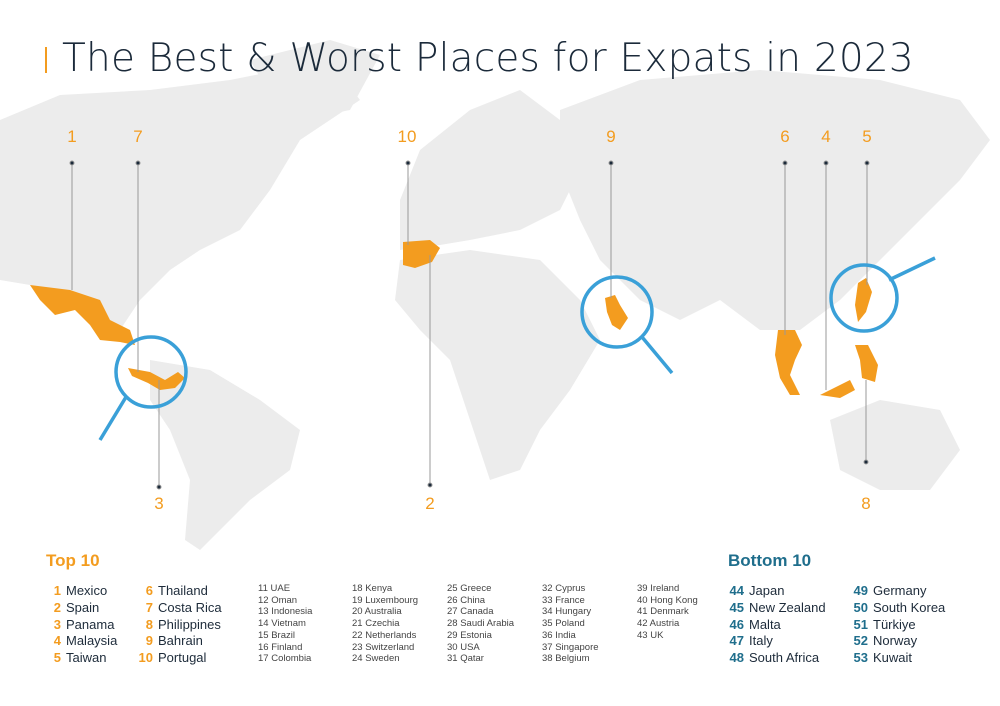  What do you see at coordinates (421, 254) in the screenshot?
I see `spain-portugal-shape` at bounding box center [421, 254].